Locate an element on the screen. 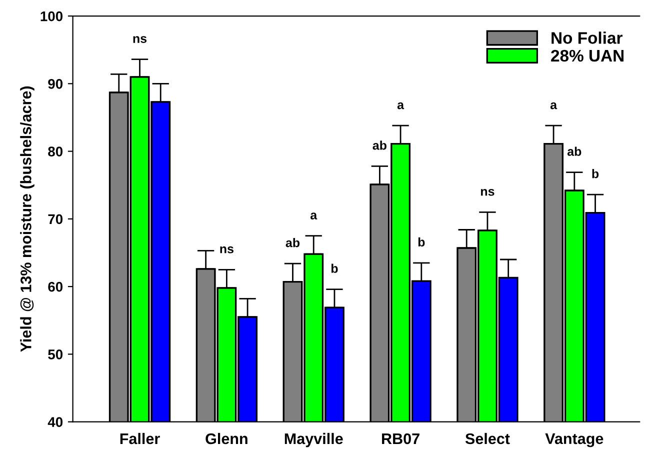 The image size is (656, 458). x-tick-label: Vantage is located at coordinates (574, 440).